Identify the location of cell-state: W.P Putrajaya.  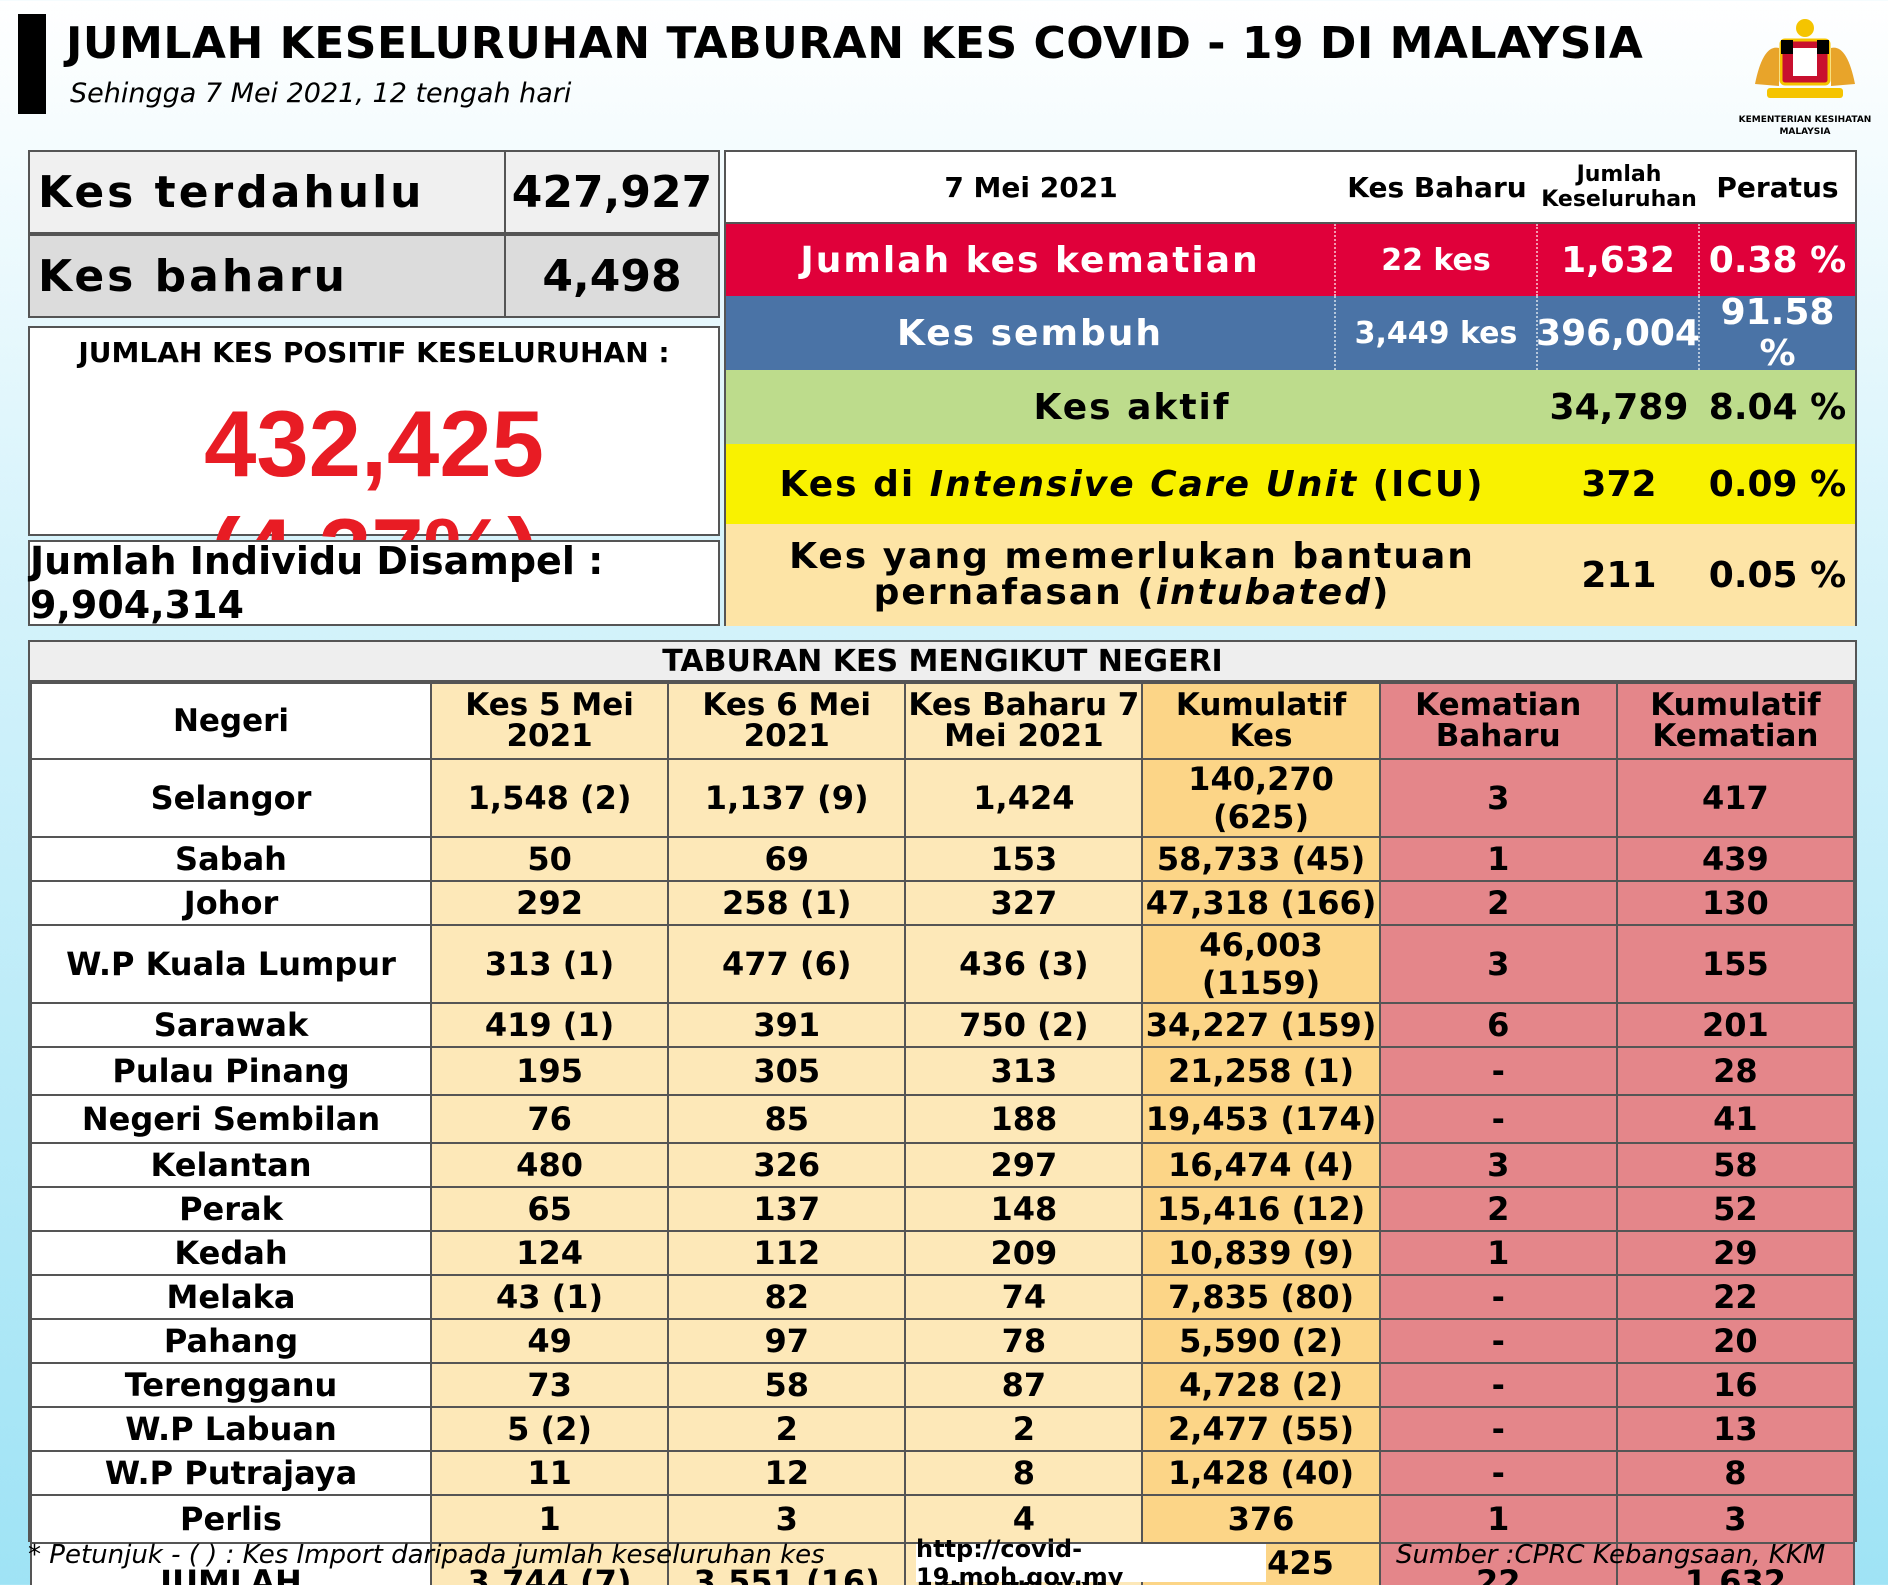
(231, 1473).